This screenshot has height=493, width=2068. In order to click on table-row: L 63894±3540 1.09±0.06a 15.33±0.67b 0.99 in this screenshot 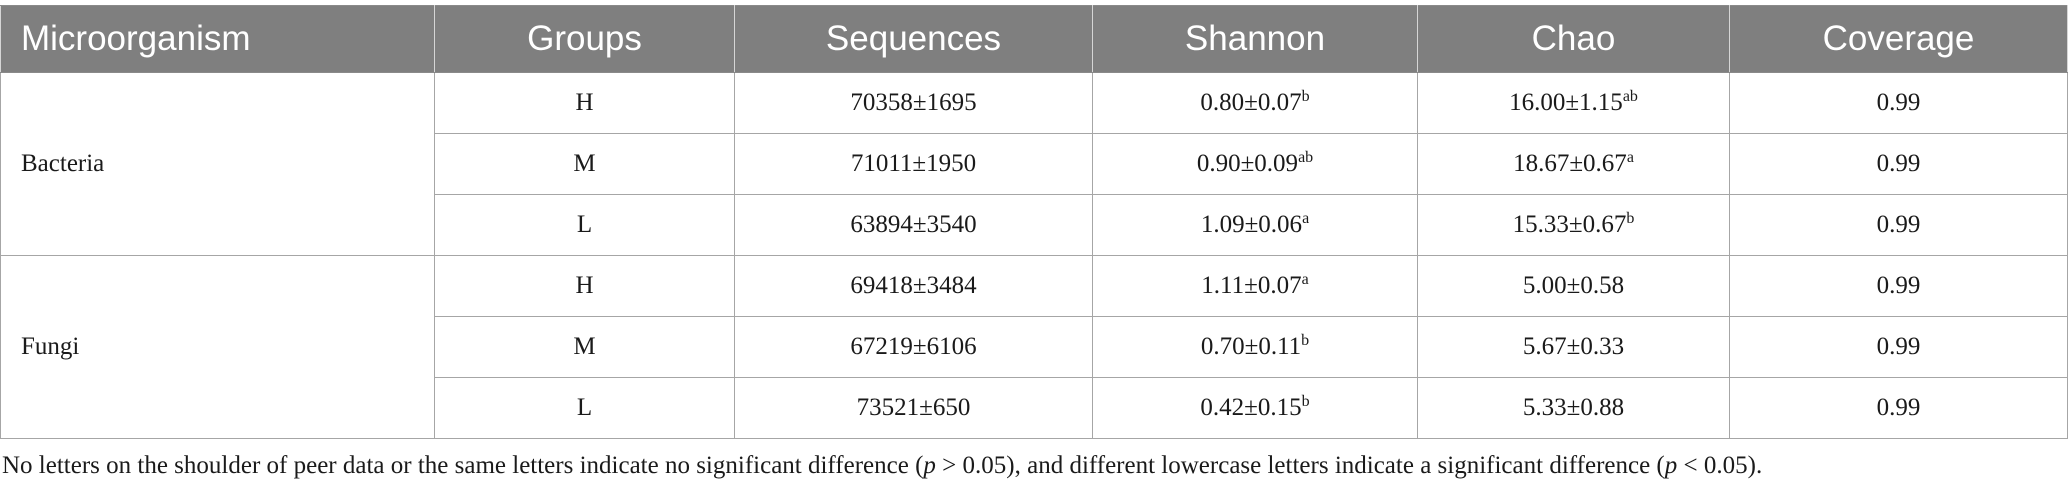, I will do `click(1034, 225)`.